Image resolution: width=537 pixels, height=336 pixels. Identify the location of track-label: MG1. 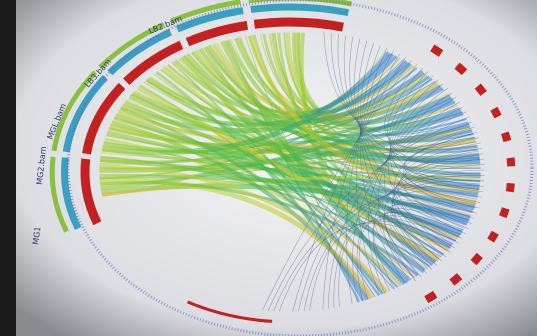
(36, 235).